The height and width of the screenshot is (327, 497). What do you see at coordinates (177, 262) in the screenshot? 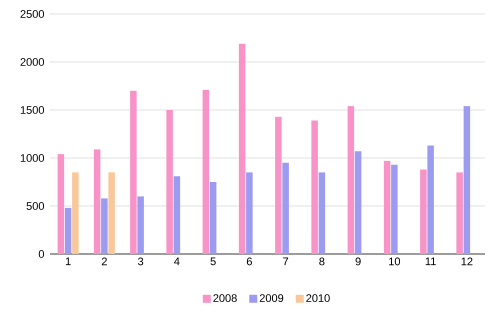
I see `x-tick-label: 4` at bounding box center [177, 262].